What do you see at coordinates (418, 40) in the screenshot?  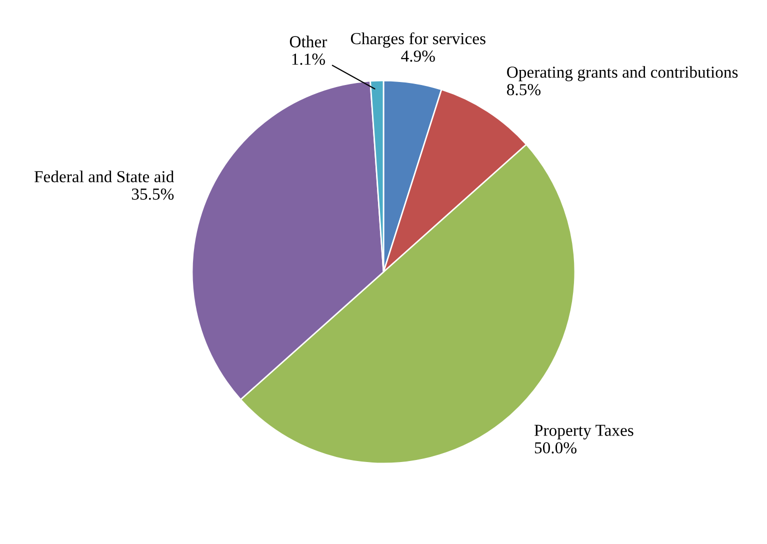 I see `slice-label: Charges for services` at bounding box center [418, 40].